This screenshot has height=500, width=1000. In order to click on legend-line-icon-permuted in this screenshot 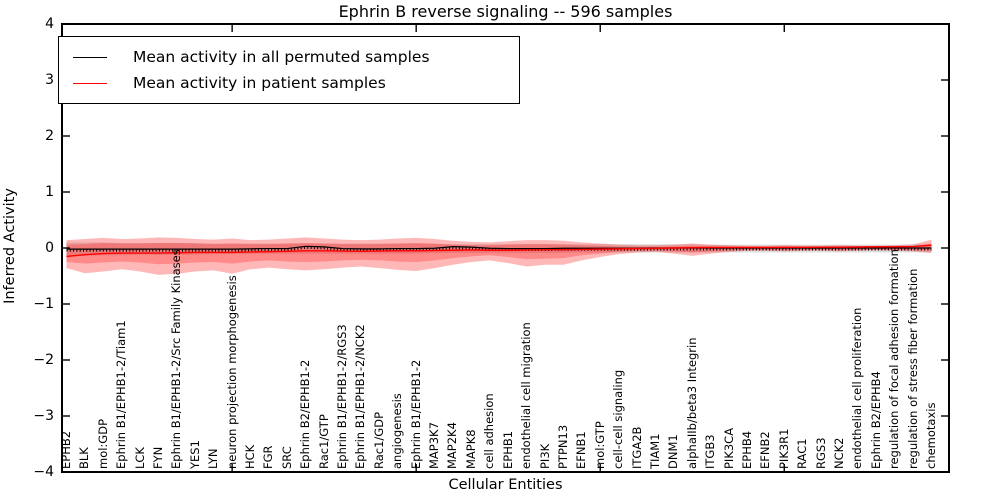, I will do `click(90, 57)`.